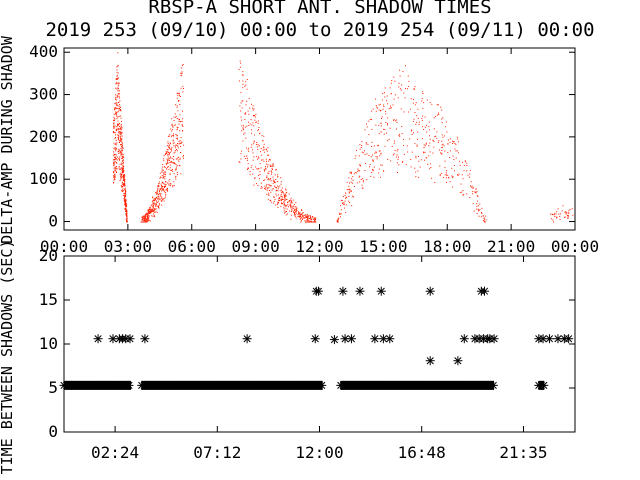  I want to click on upper-x-tick-label: 00:00, so click(575, 246).